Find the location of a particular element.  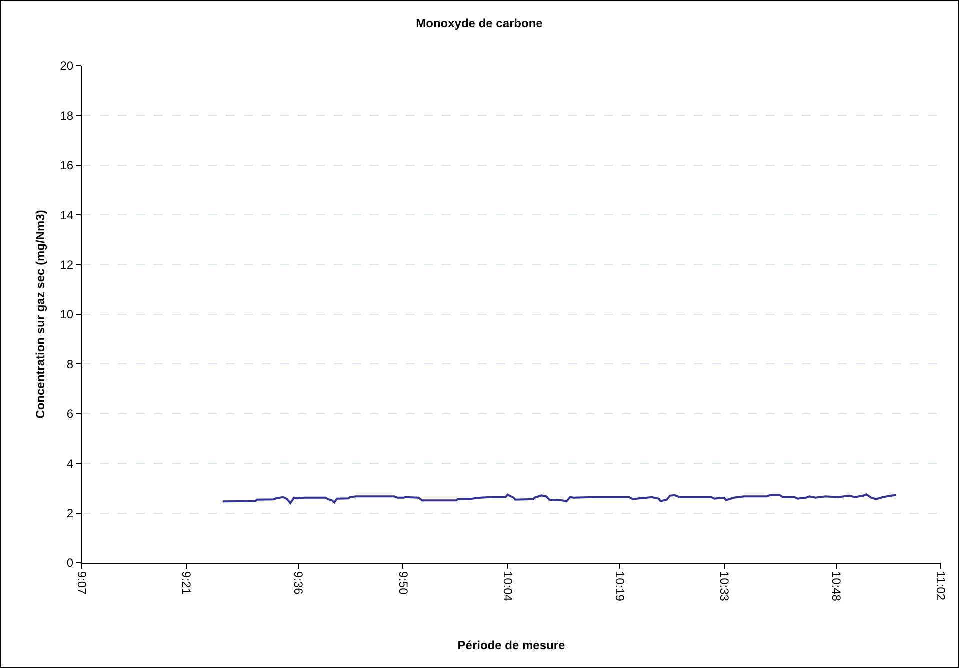

x-tick-label: 10:48 is located at coordinates (837, 586).